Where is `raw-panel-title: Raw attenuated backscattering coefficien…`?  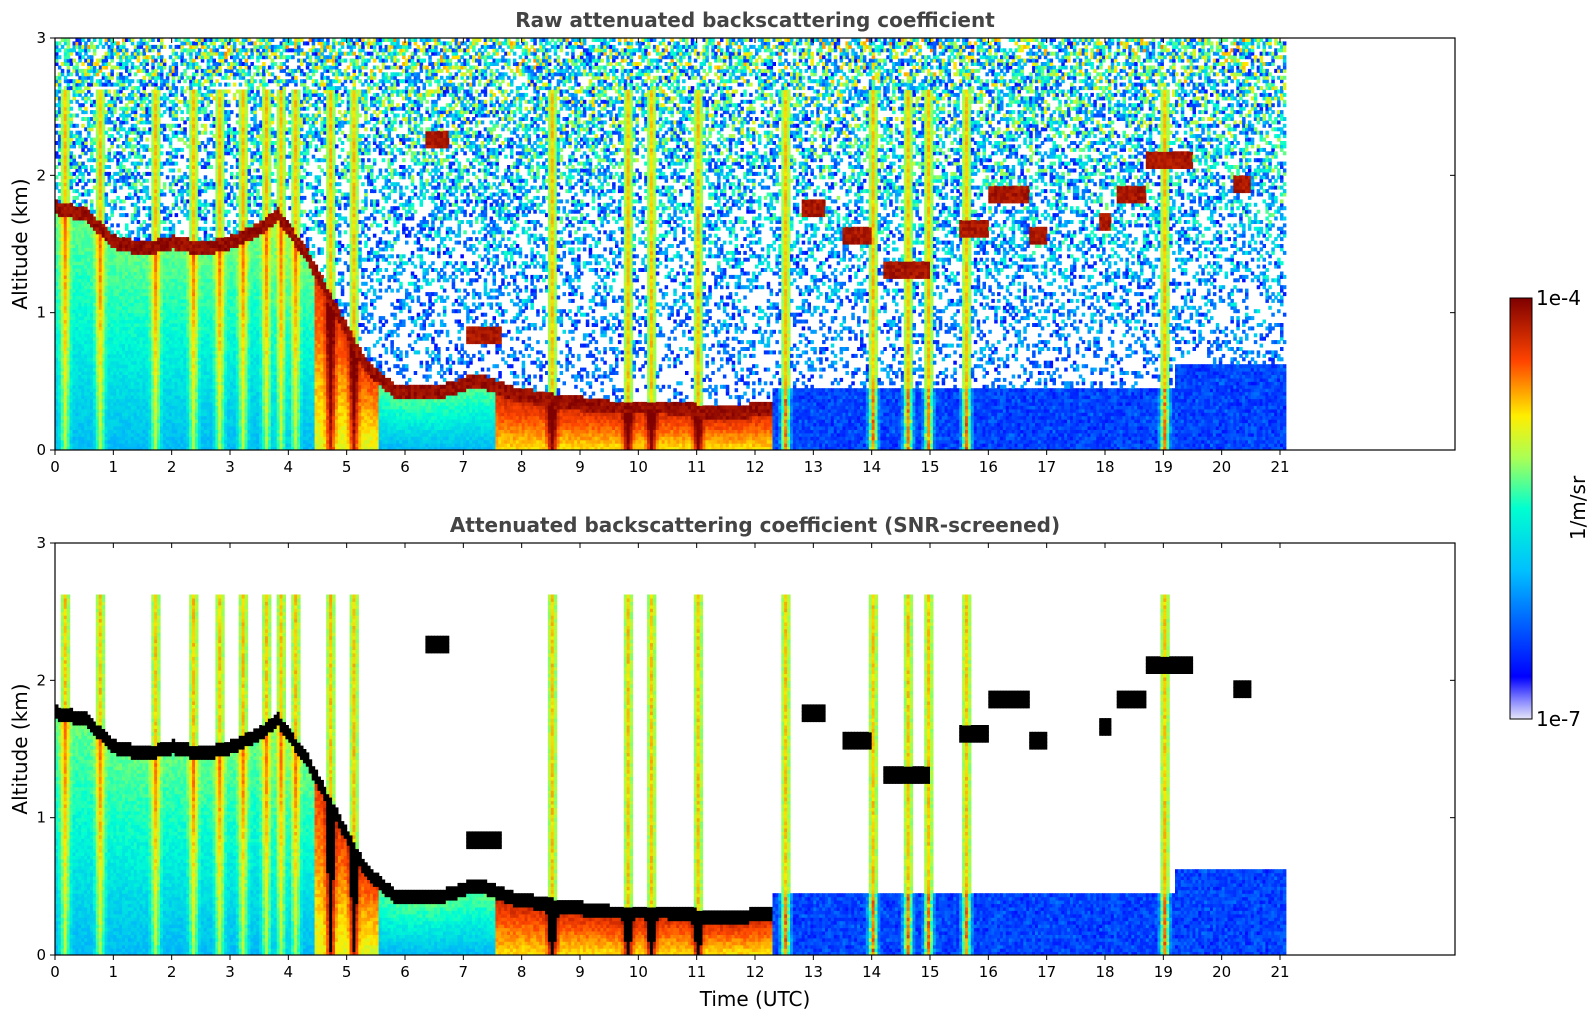 raw-panel-title: Raw attenuated backscattering coefficien… is located at coordinates (755, 20).